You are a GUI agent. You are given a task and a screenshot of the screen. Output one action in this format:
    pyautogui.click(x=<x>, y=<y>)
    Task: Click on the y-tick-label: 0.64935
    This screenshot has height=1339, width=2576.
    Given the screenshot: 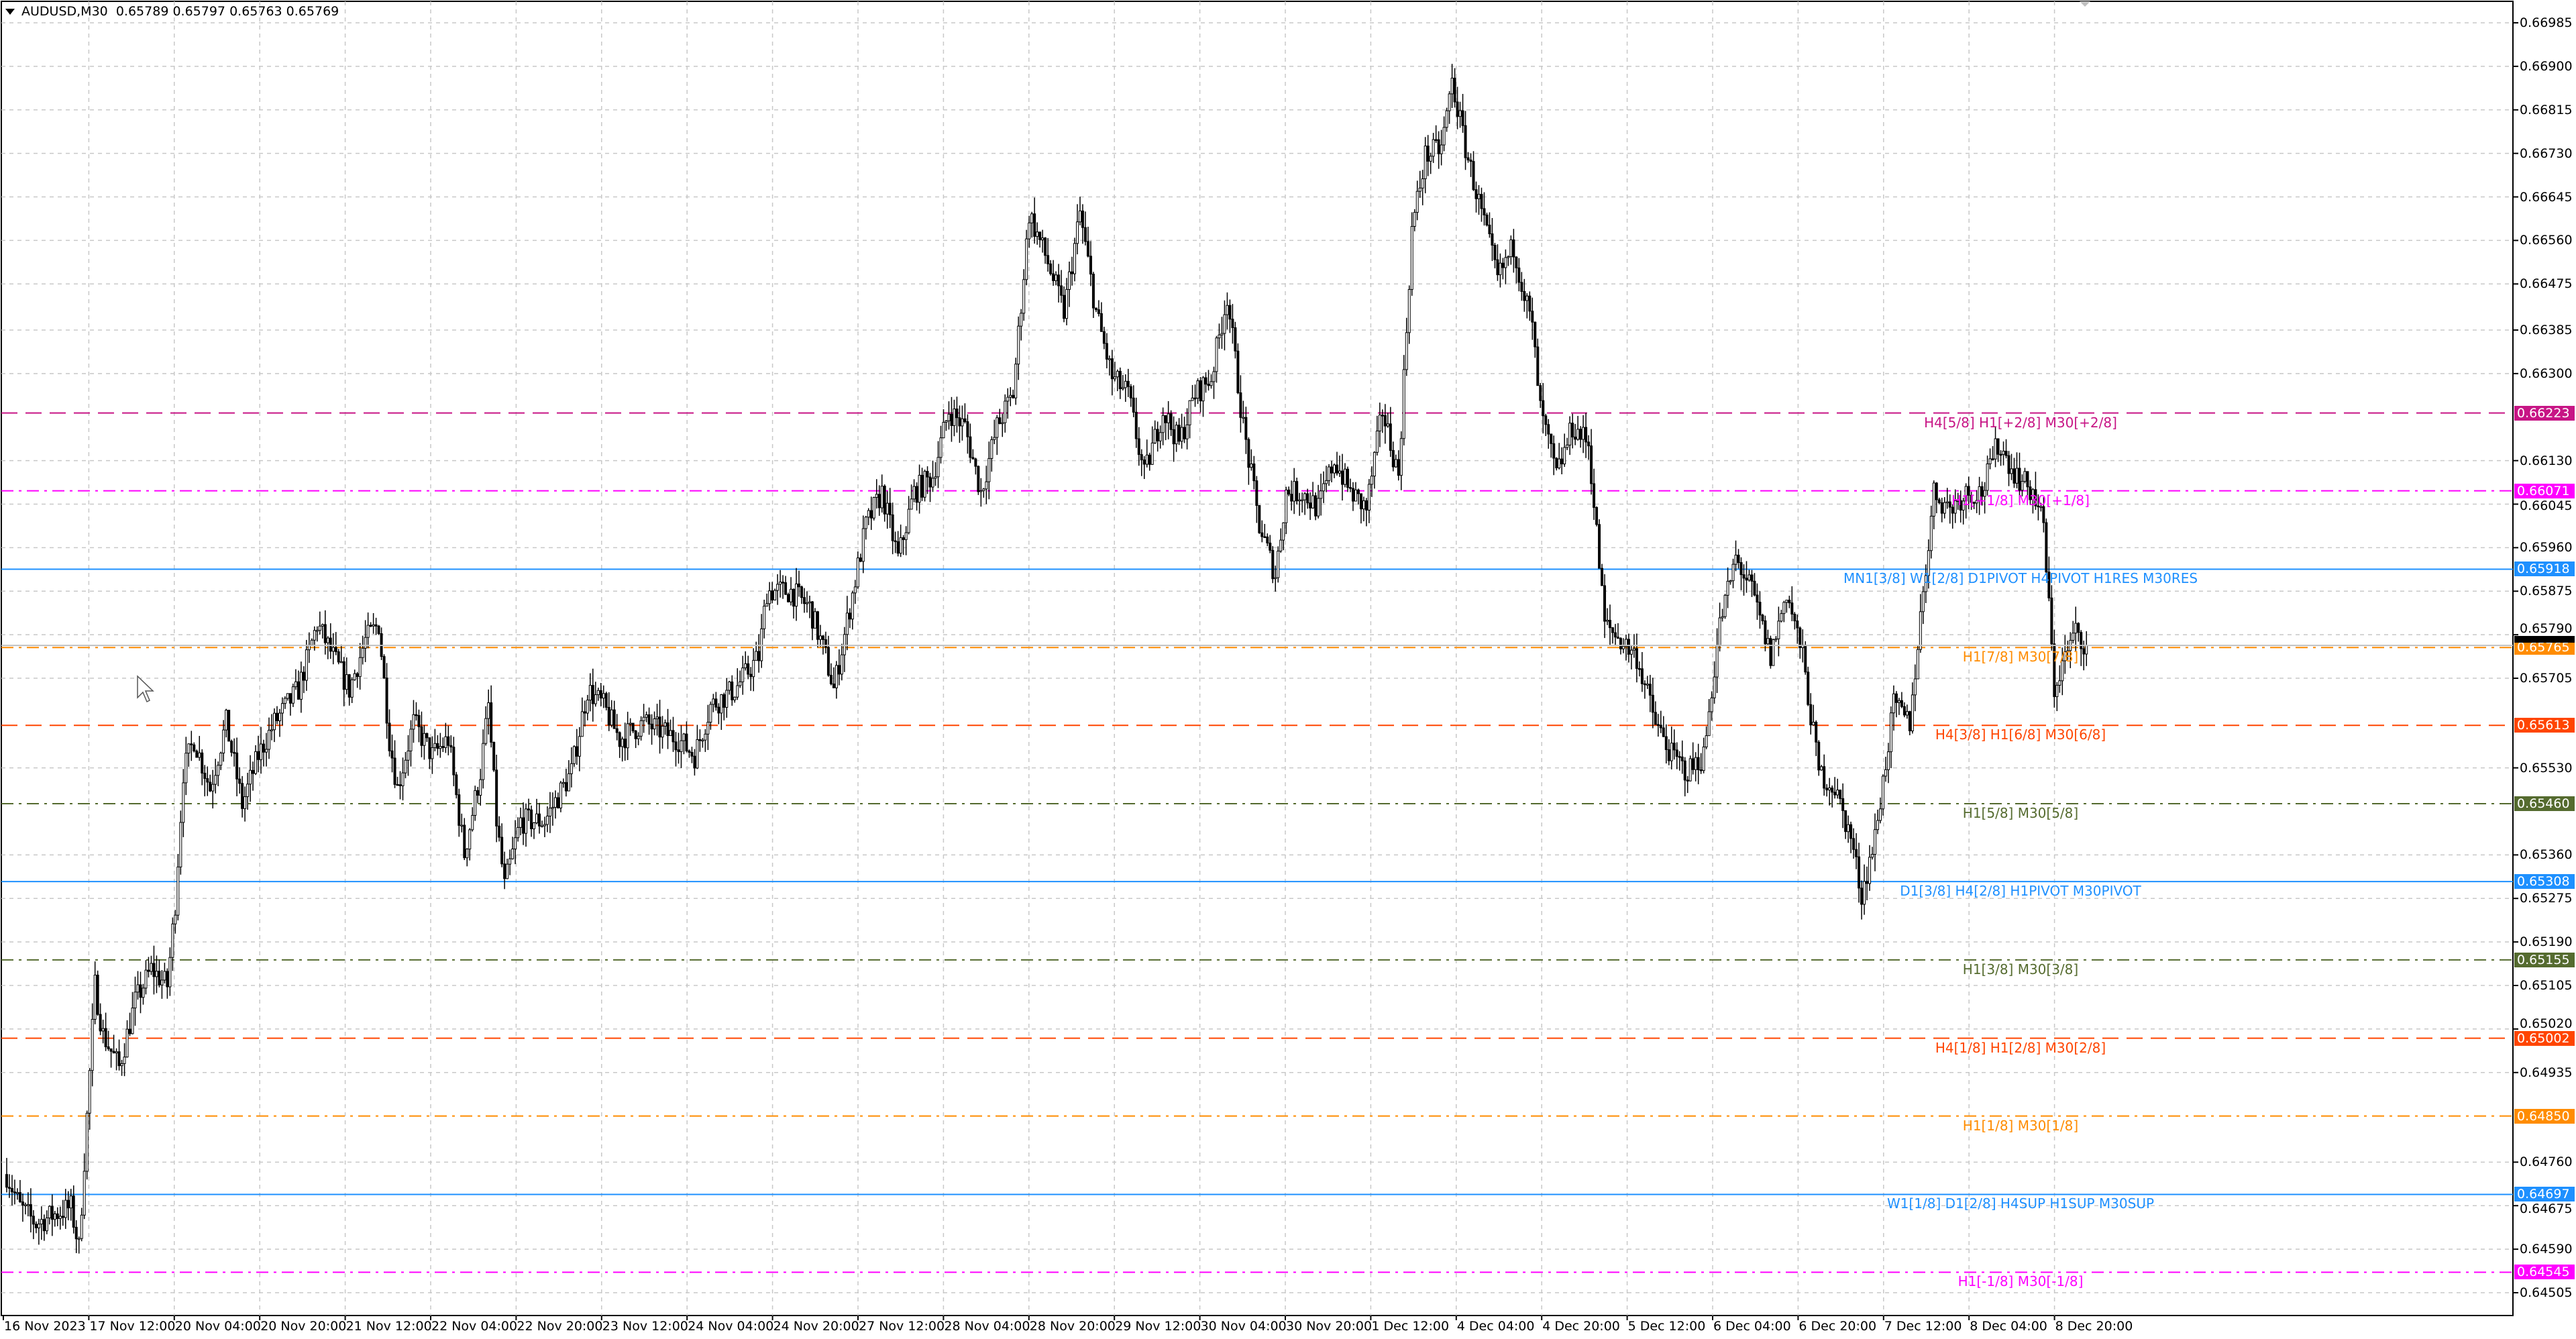 What is the action you would take?
    pyautogui.click(x=2546, y=1072)
    